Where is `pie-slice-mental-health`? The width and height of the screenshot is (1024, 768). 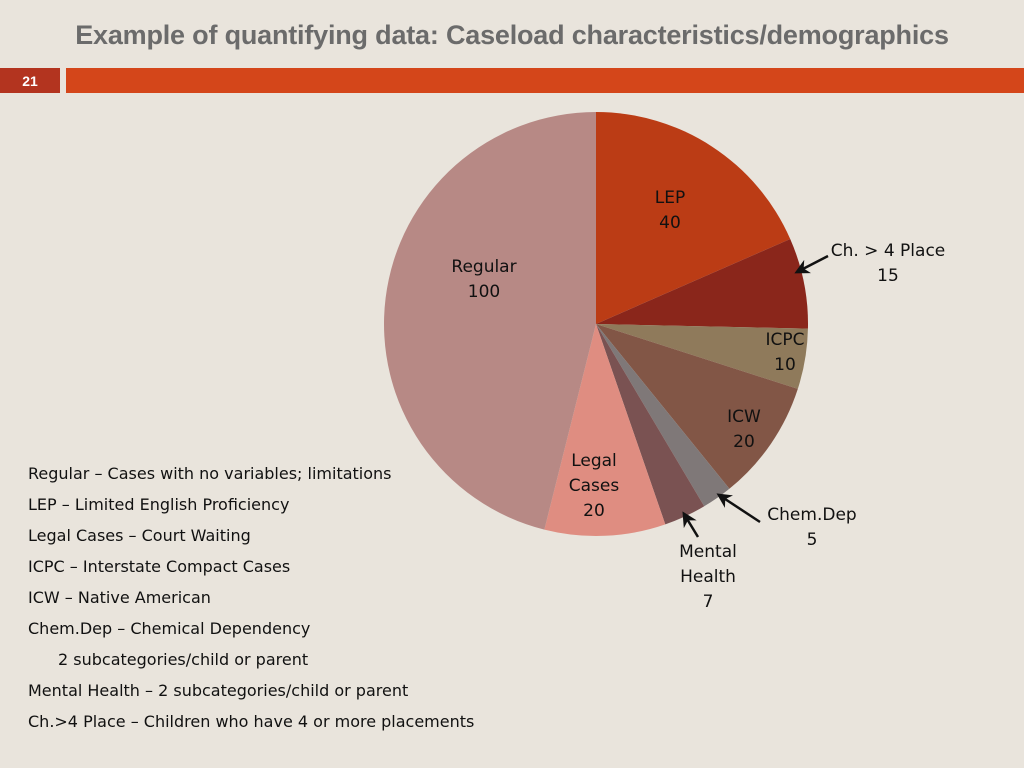 pie-slice-mental-health is located at coordinates (650, 424).